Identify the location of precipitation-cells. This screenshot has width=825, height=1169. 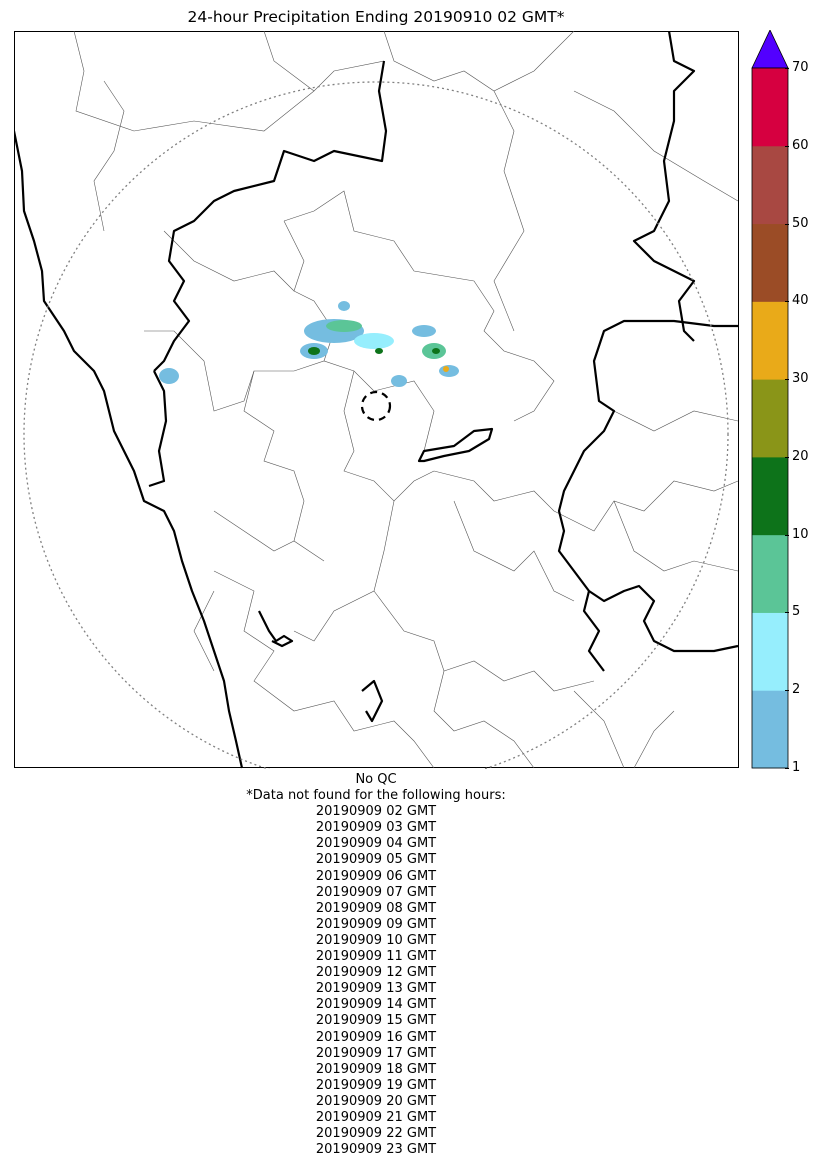
(309, 344).